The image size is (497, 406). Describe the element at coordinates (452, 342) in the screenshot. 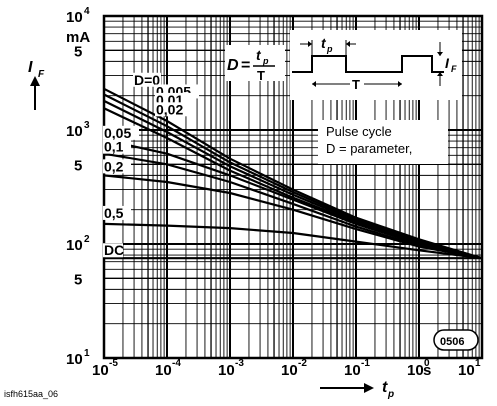

I see `stamp-text: 0506` at that location.